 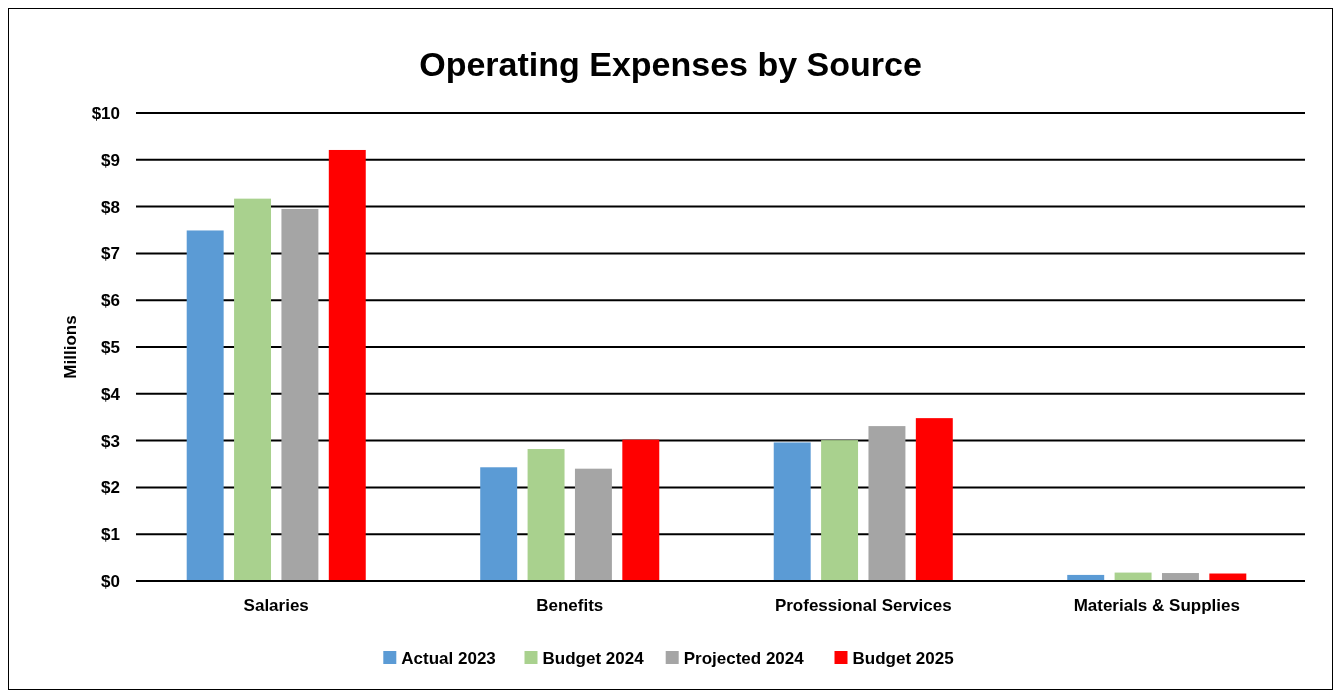 What do you see at coordinates (110, 488) in the screenshot?
I see `y-tick-label: $2` at bounding box center [110, 488].